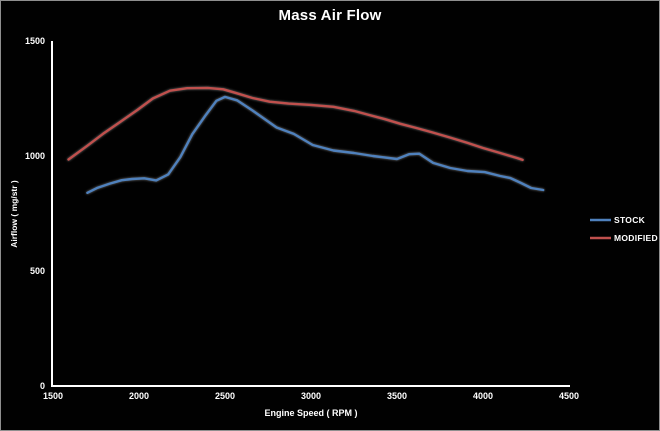 The width and height of the screenshot is (660, 431). Describe the element at coordinates (636, 238) in the screenshot. I see `legend-label-modified: MODIFIED` at that location.